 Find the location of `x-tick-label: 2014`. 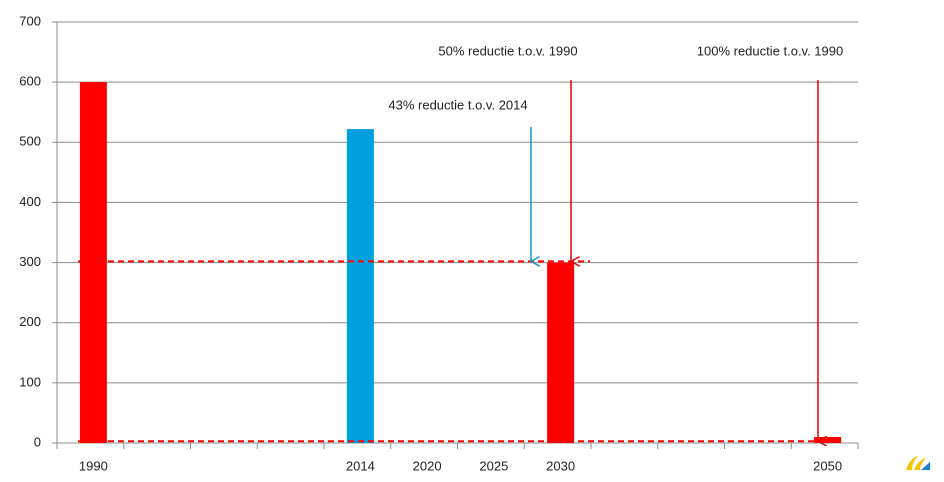

x-tick-label: 2014 is located at coordinates (360, 465).